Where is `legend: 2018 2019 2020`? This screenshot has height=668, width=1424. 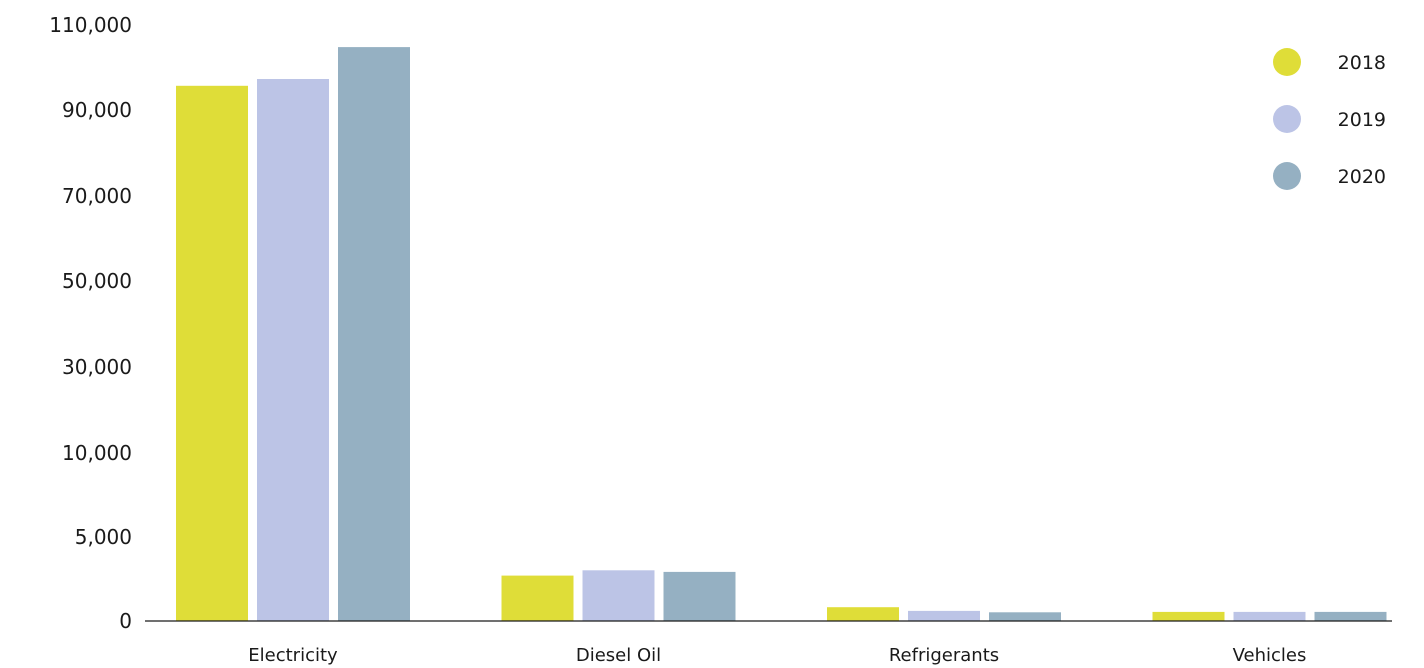 legend: 2018 2019 2020 is located at coordinates (1329, 119).